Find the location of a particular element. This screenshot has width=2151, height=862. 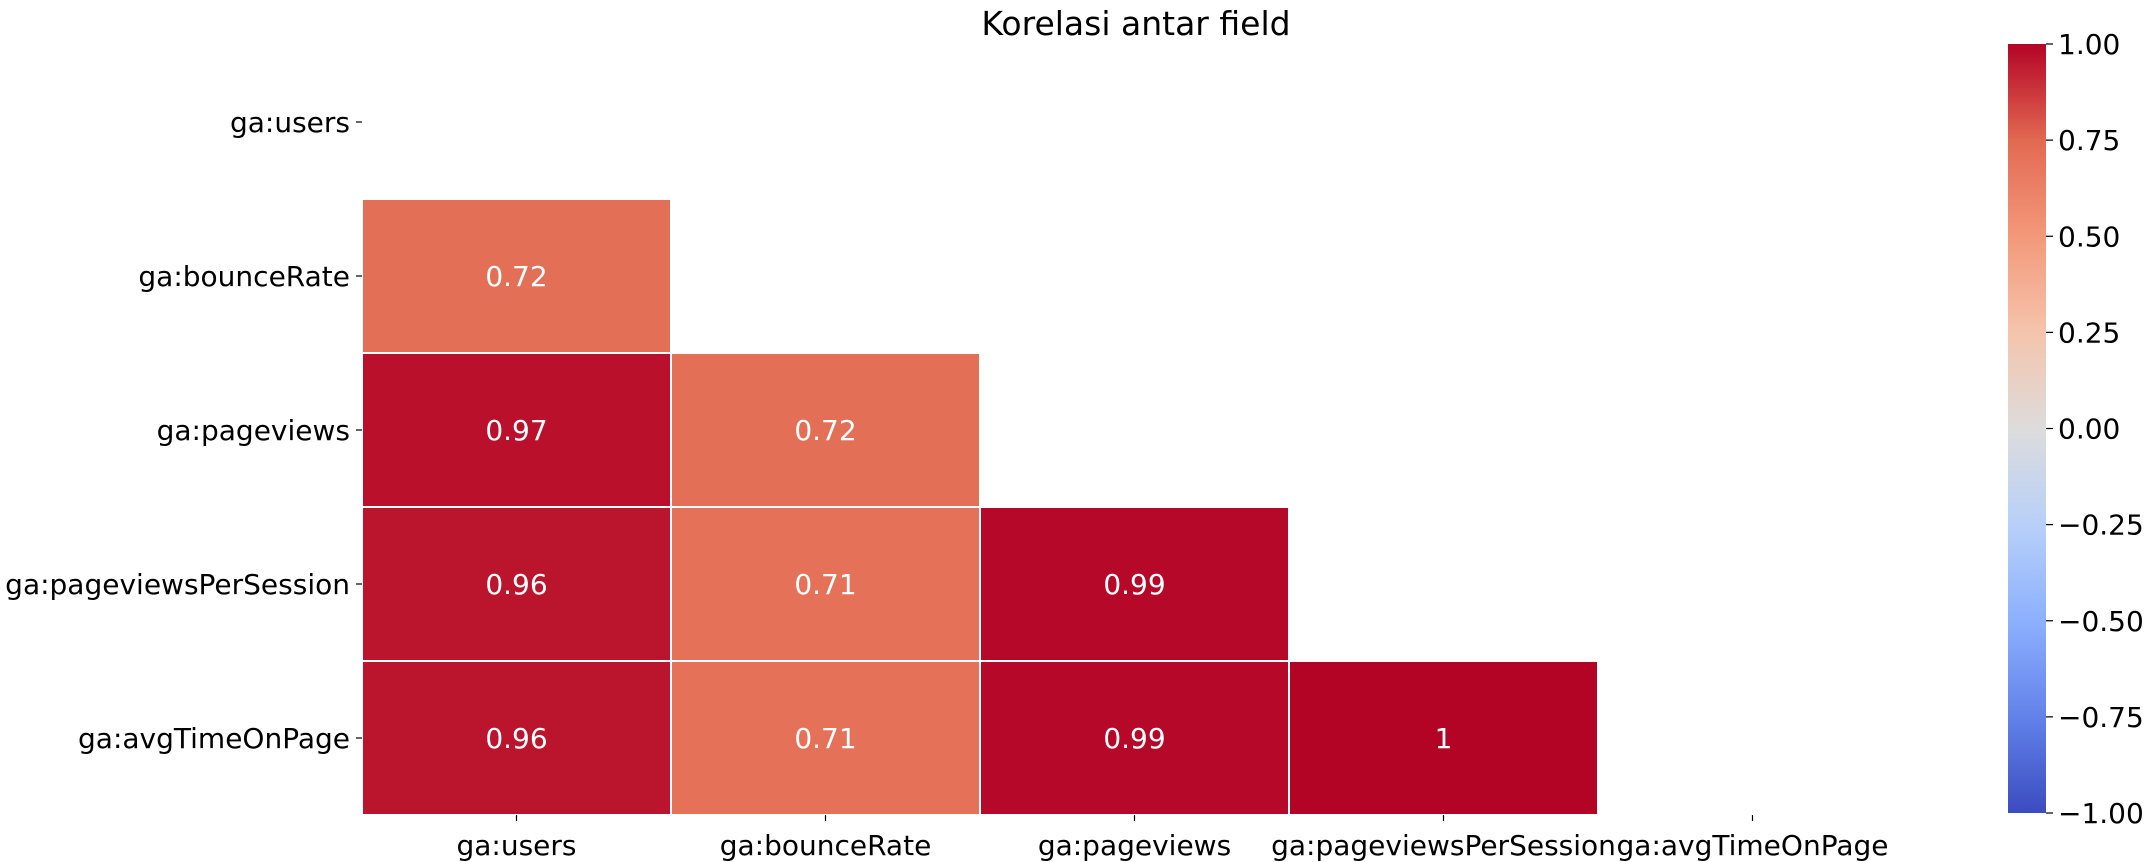

colorbar-ticks: 1.00 0.75 0.50 0.25 0.00 −0.25 −0.50 −0.75 −1.00 is located at coordinates (2095, 429).